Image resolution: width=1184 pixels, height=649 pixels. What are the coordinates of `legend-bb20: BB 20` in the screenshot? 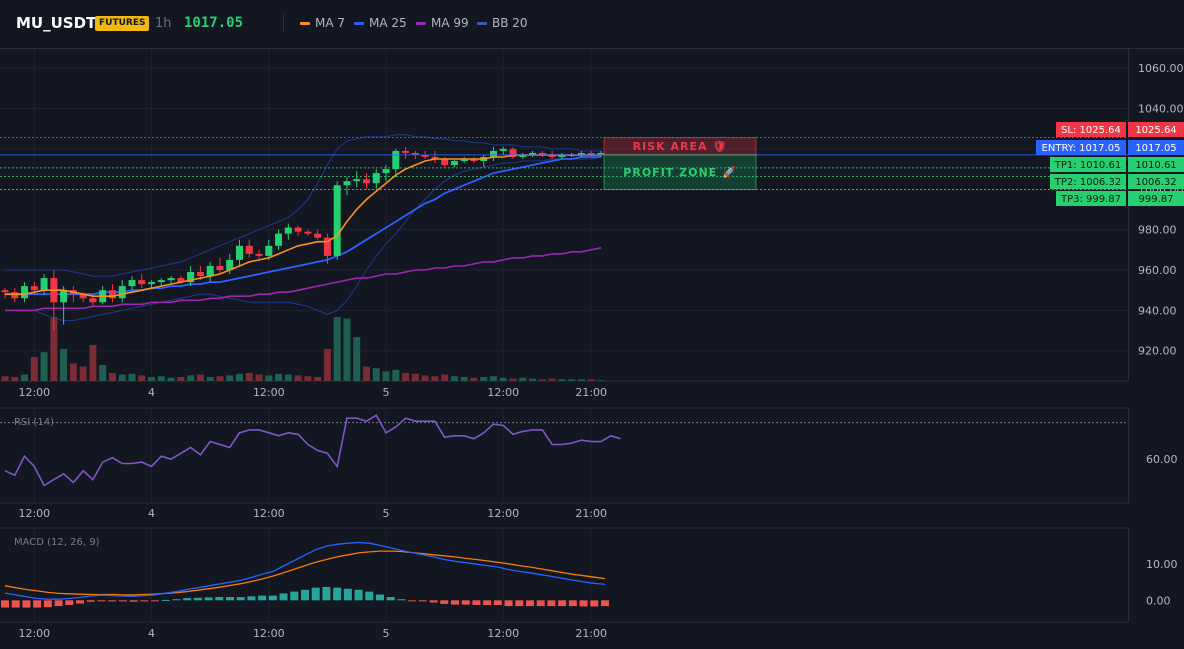 It's located at (502, 23).